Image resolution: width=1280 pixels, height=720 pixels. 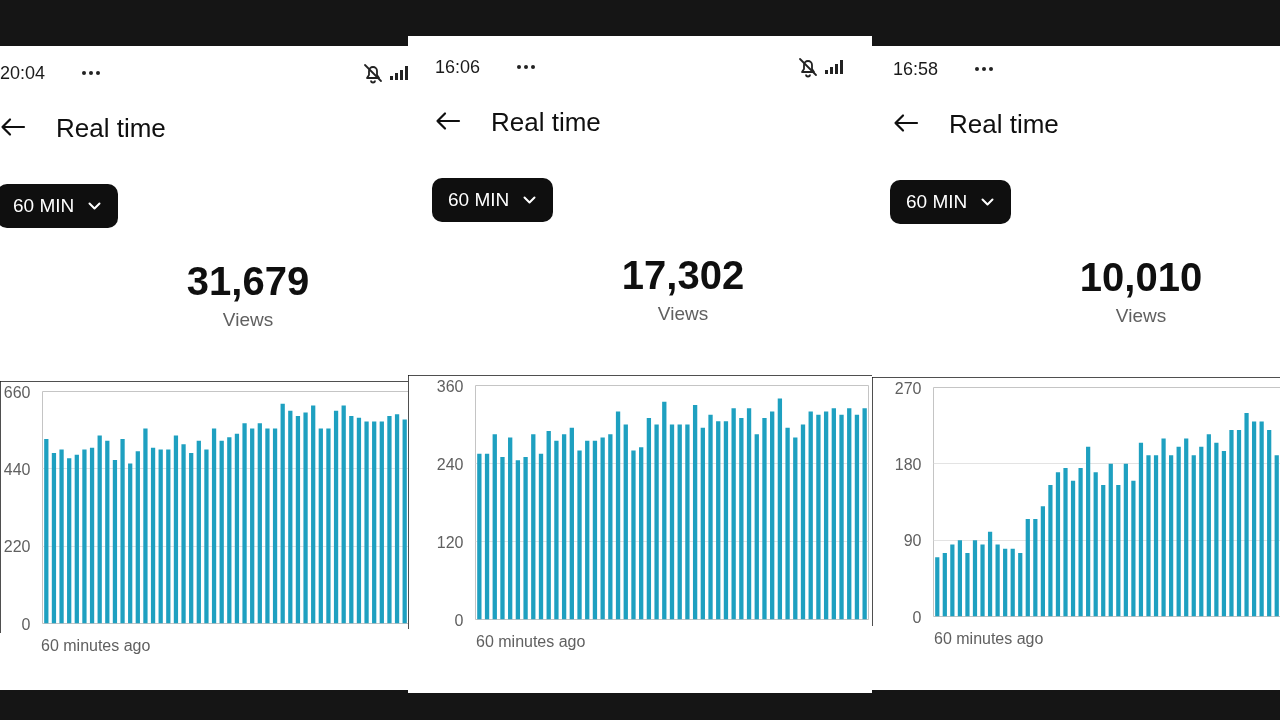 I want to click on y-tick-label: 270, so click(x=908, y=388).